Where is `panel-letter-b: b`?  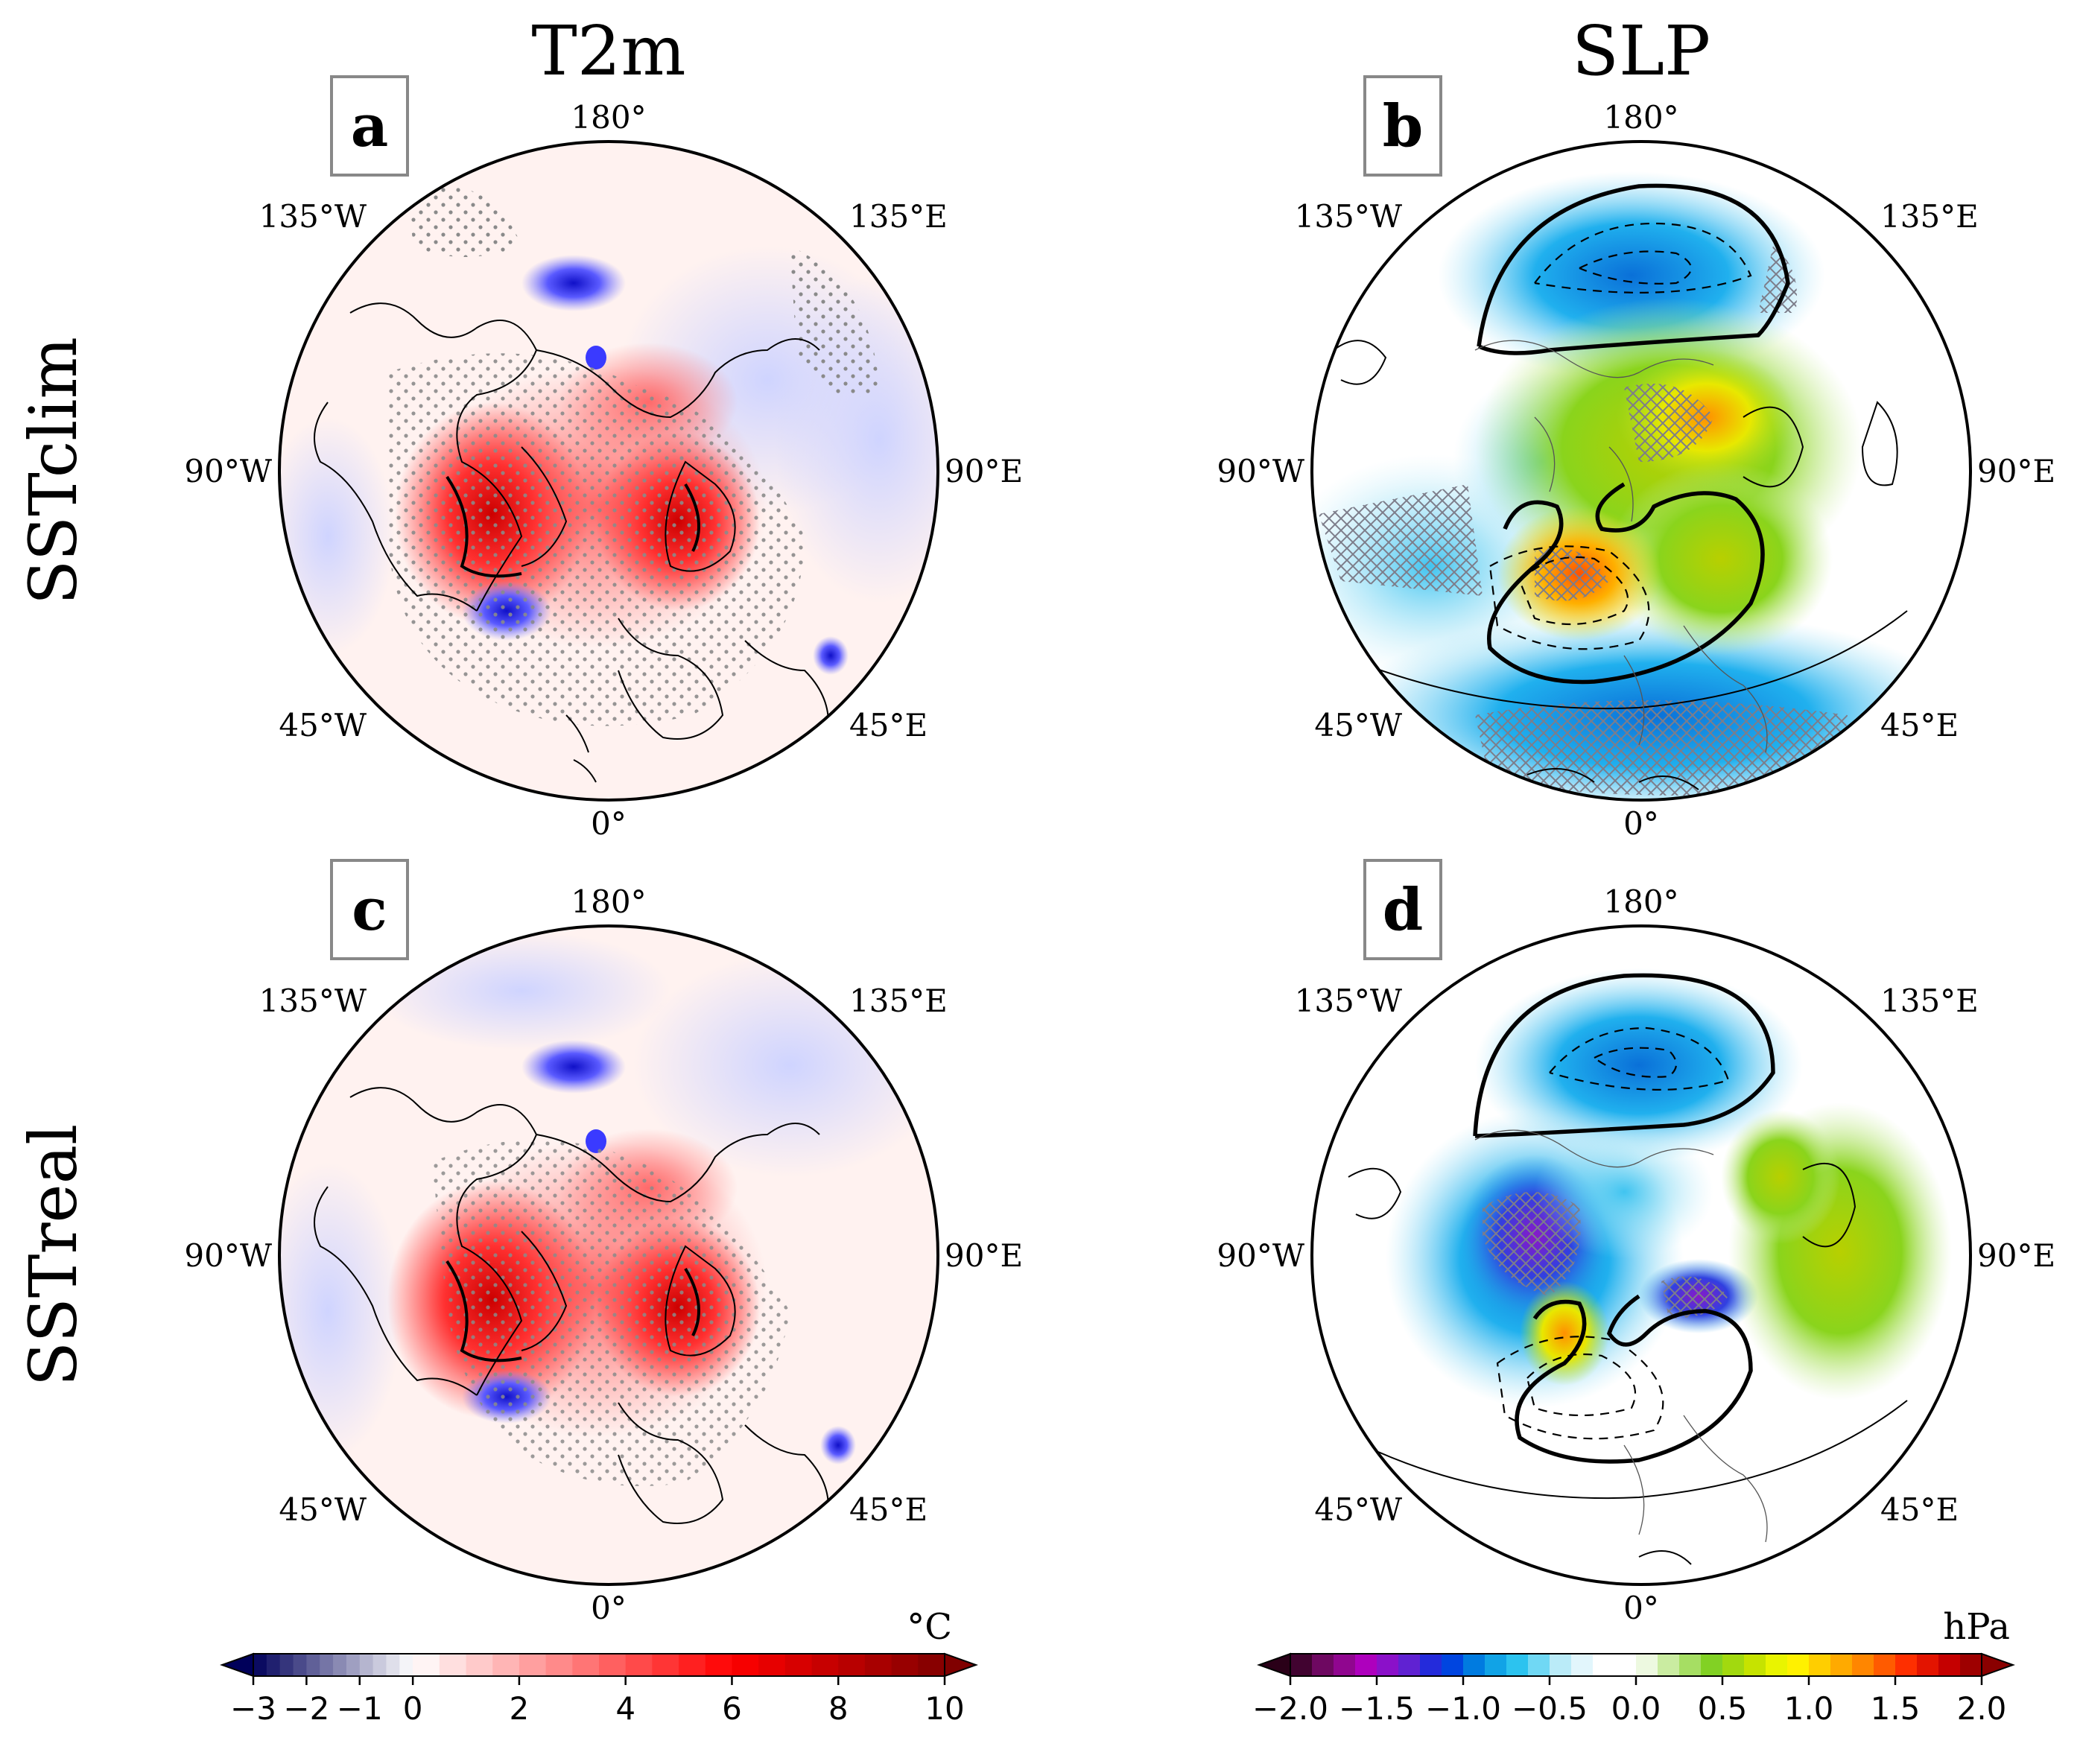
panel-letter-b: b is located at coordinates (1403, 126).